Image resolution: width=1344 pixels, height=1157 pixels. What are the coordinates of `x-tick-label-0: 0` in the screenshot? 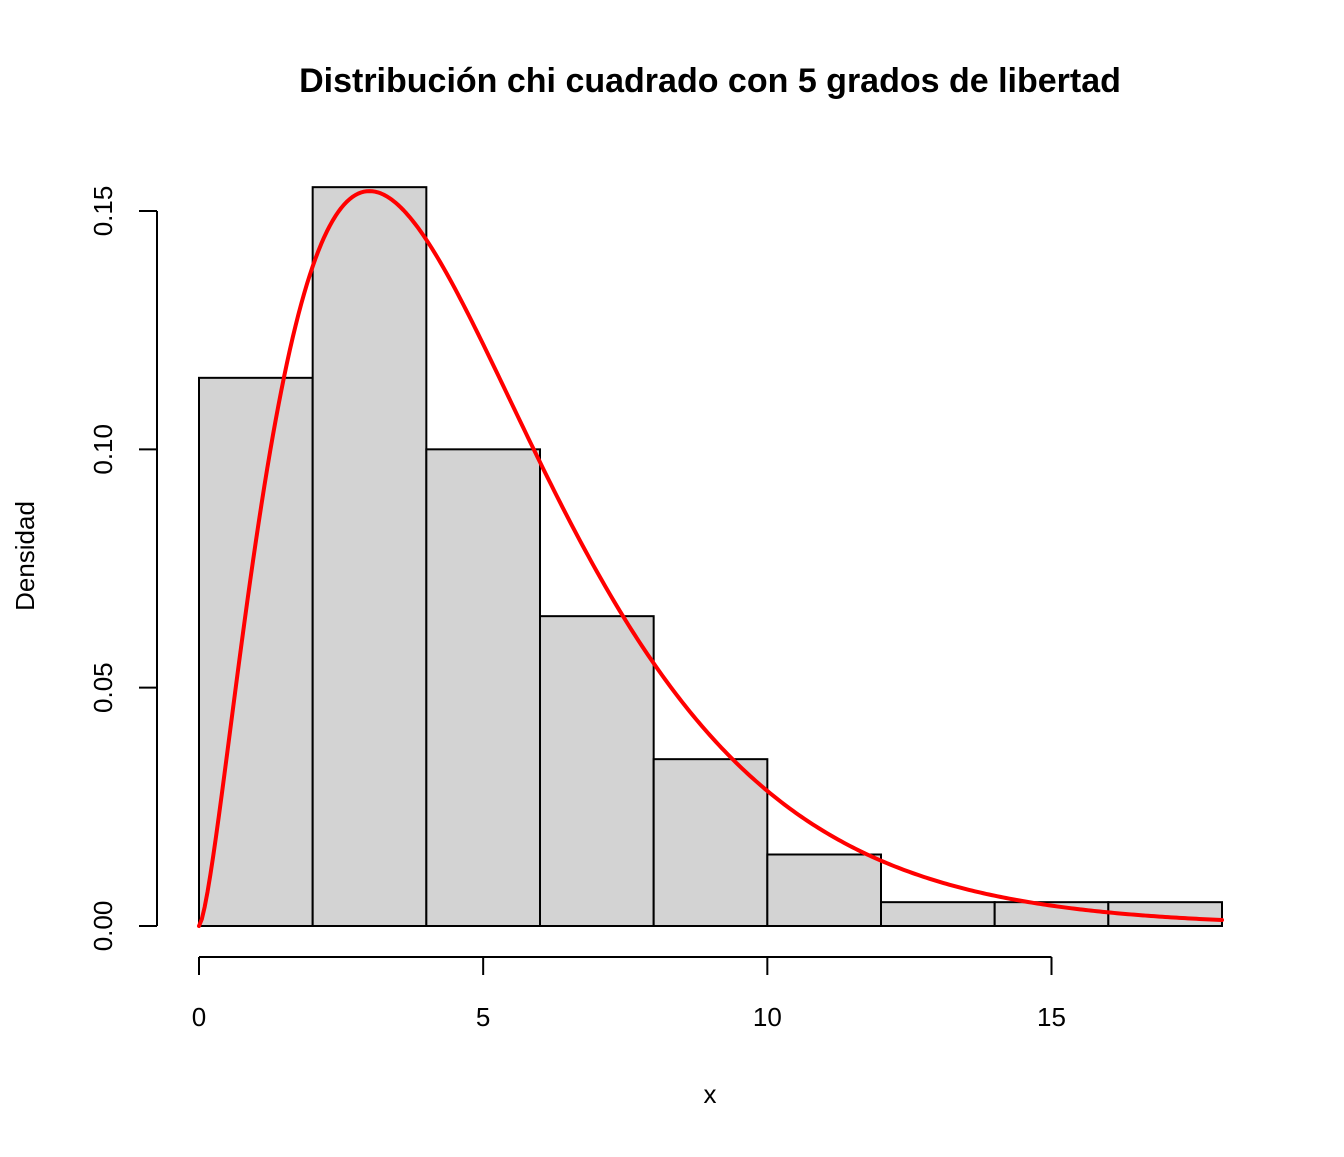 It's located at (199, 1017).